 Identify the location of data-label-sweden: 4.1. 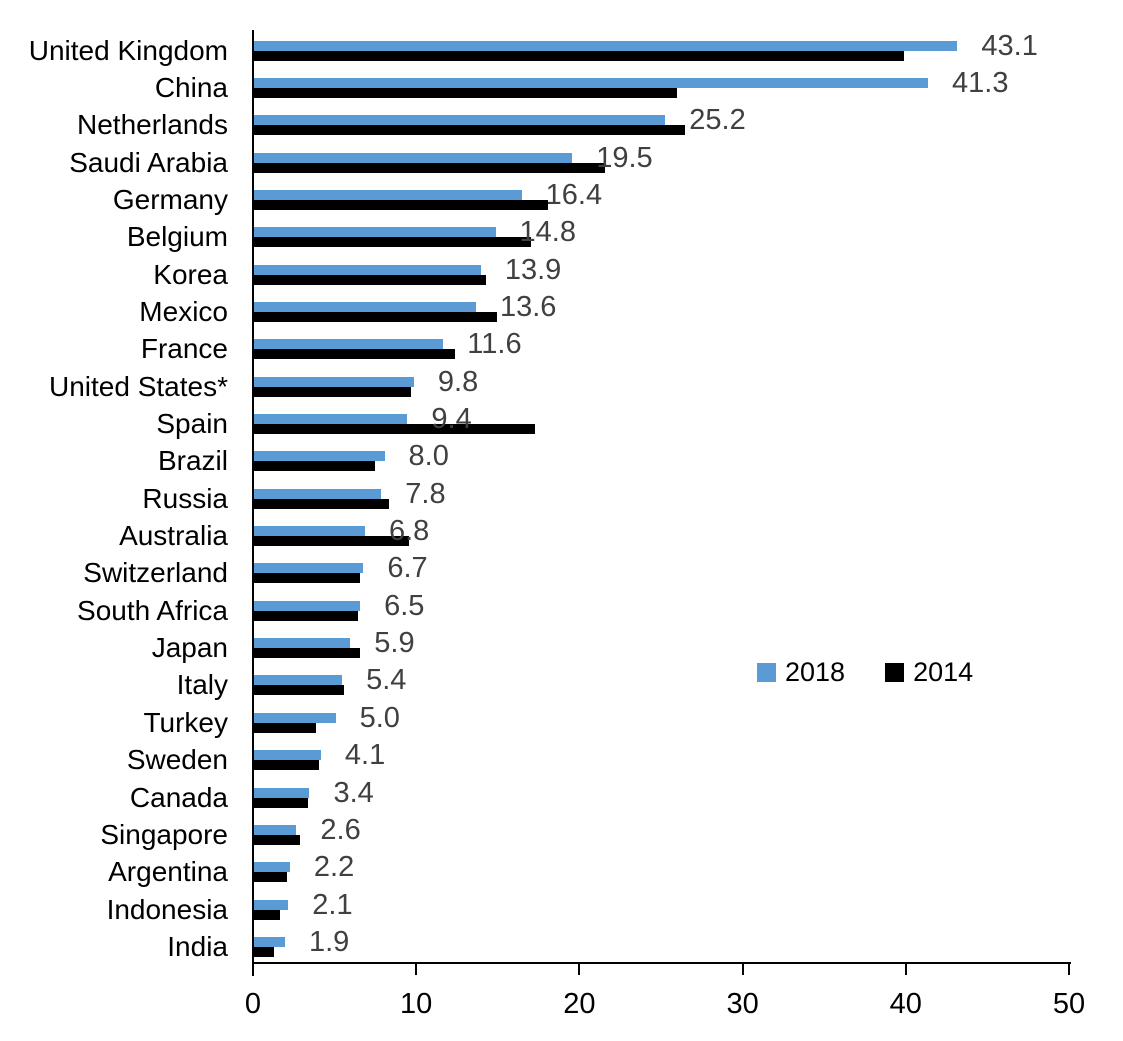
(365, 755).